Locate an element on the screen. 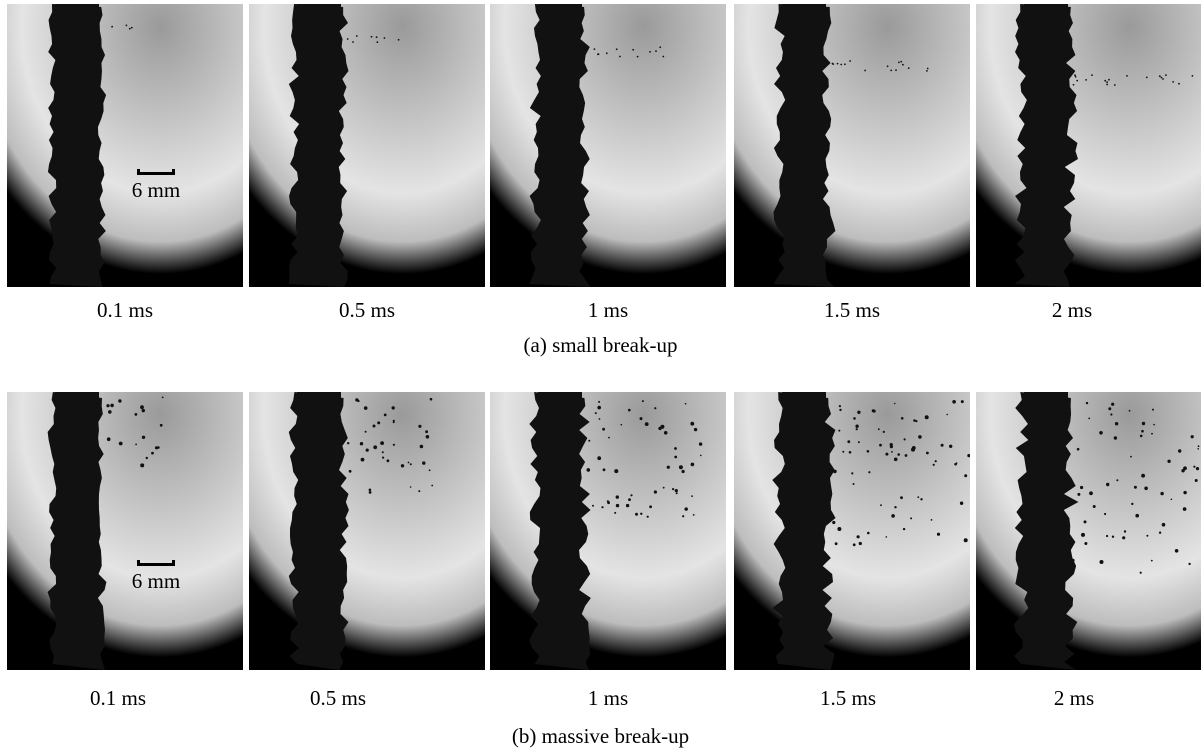 The height and width of the screenshot is (755, 1201). scale-bar: 6 mm is located at coordinates (156, 192).